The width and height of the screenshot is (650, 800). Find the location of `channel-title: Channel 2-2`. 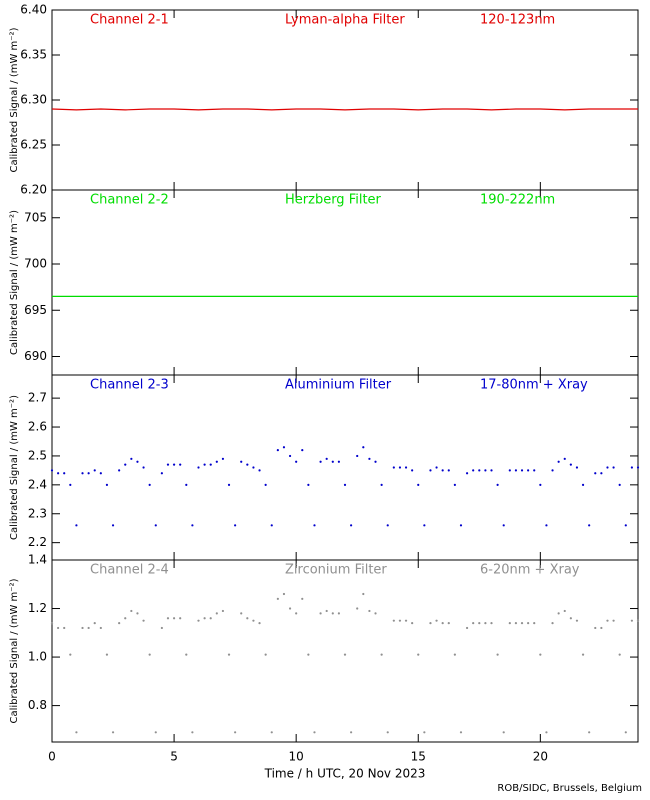

channel-title: Channel 2-2 is located at coordinates (129, 200).